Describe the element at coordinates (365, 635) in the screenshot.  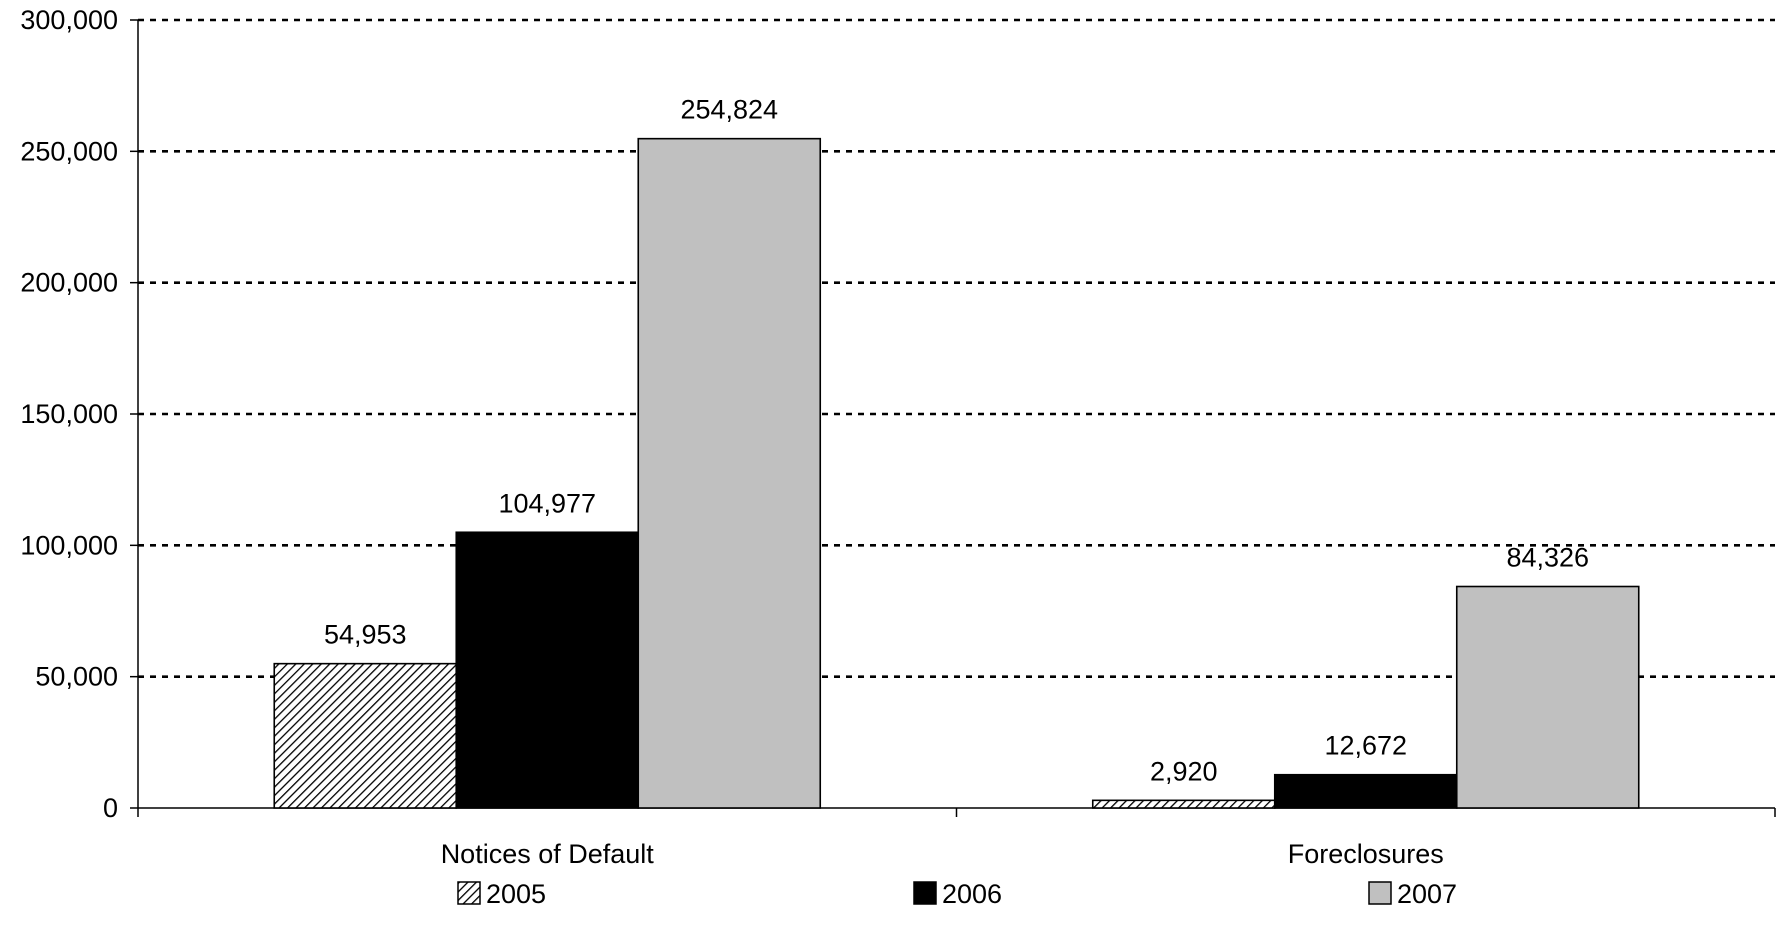
I see `data-label: 54,953` at that location.